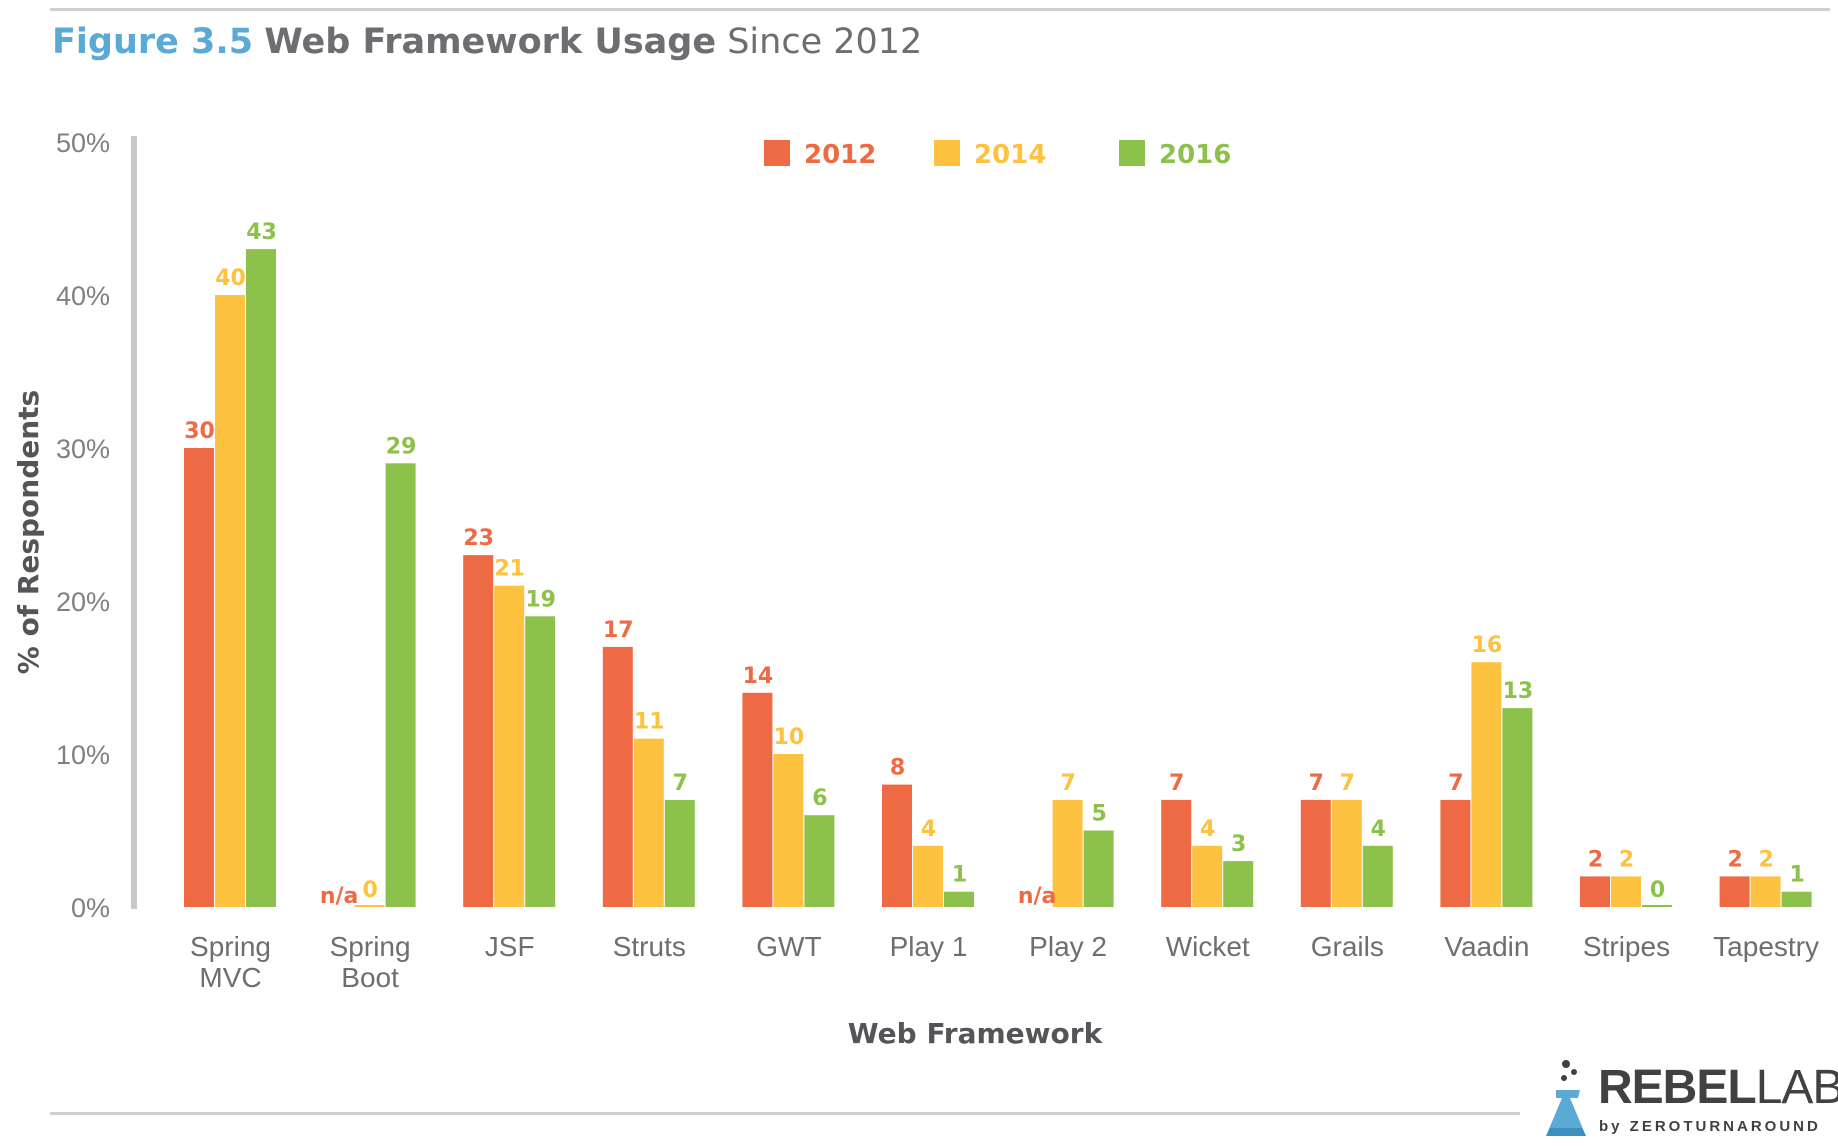 This screenshot has width=1838, height=1146. Describe the element at coordinates (1378, 829) in the screenshot. I see `data-label-2016: 4` at that location.